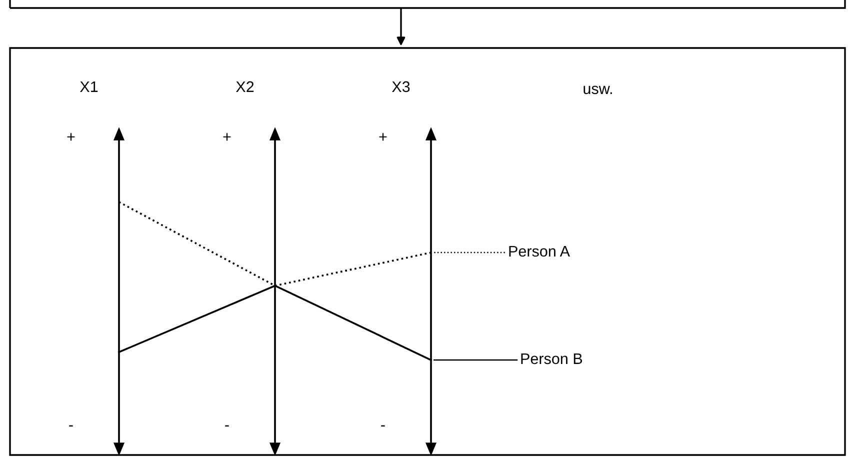 The image size is (855, 458). What do you see at coordinates (539, 251) in the screenshot?
I see `legend-label: Person A` at bounding box center [539, 251].